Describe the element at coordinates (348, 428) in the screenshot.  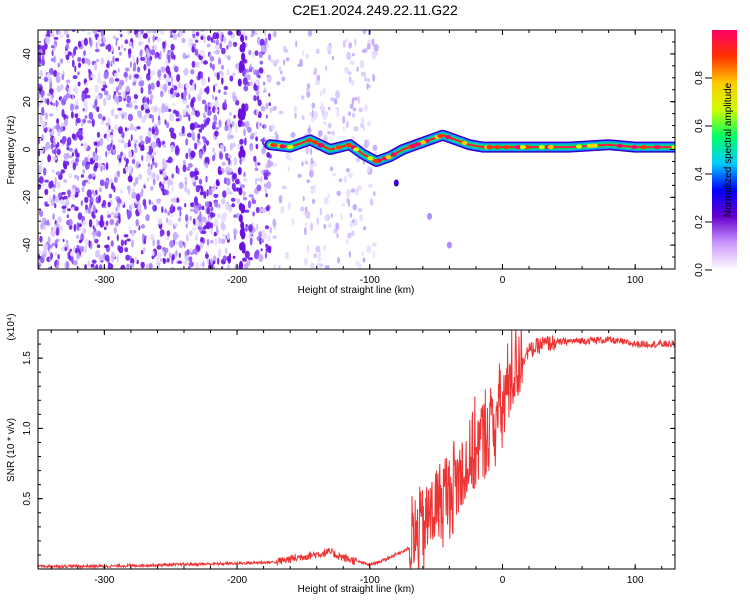
I see `y-tick: 1.0` at that location.